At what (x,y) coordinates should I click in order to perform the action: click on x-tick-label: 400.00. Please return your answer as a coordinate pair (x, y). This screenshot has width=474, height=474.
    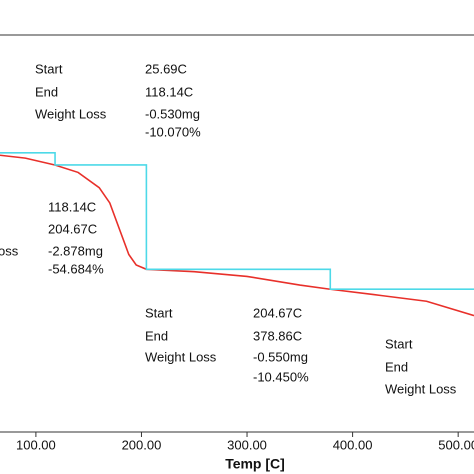
    Looking at the image, I should click on (353, 444).